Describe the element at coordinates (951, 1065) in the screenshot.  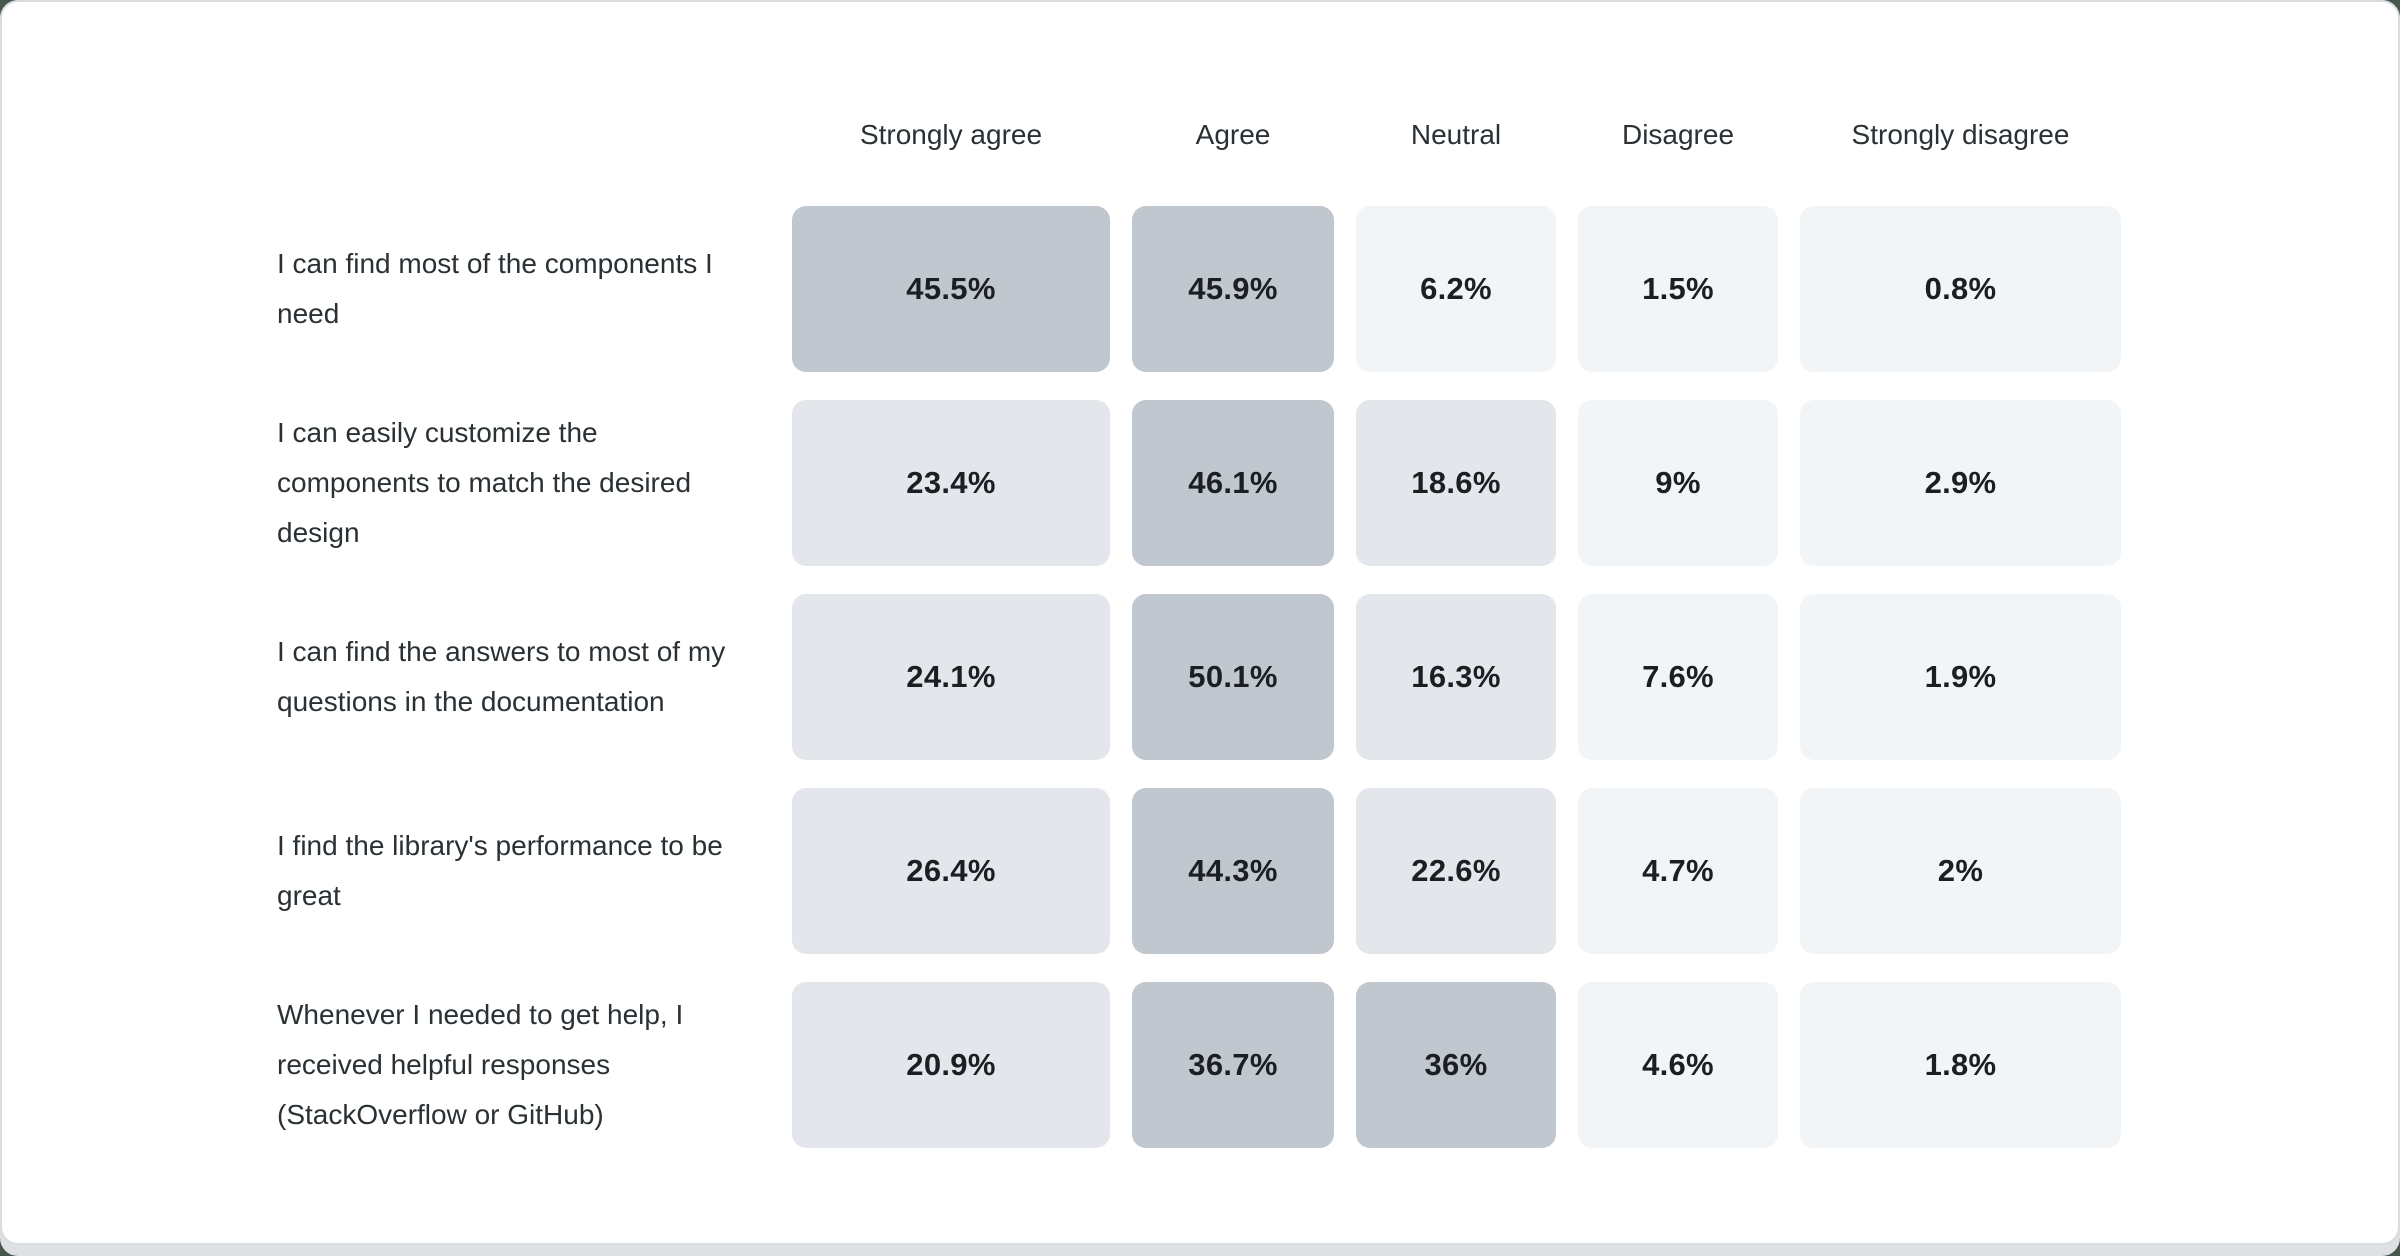
I see `heatmap-cell: 20.9%` at that location.